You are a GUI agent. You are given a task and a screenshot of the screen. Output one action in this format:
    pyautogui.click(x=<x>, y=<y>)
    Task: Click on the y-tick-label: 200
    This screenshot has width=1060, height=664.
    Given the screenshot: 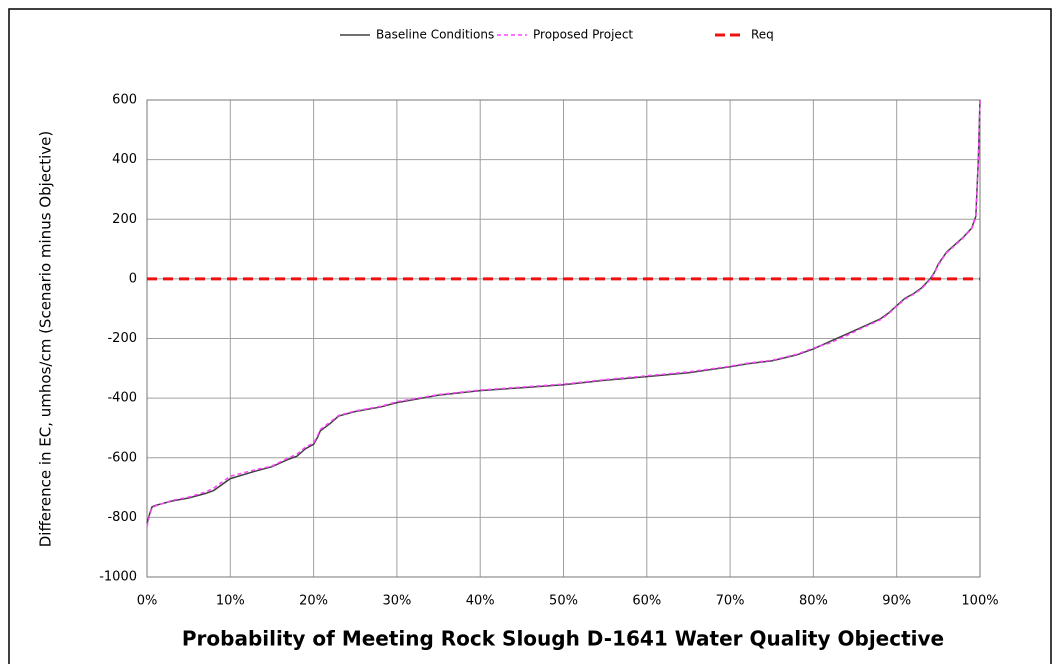 What is the action you would take?
    pyautogui.click(x=124, y=219)
    